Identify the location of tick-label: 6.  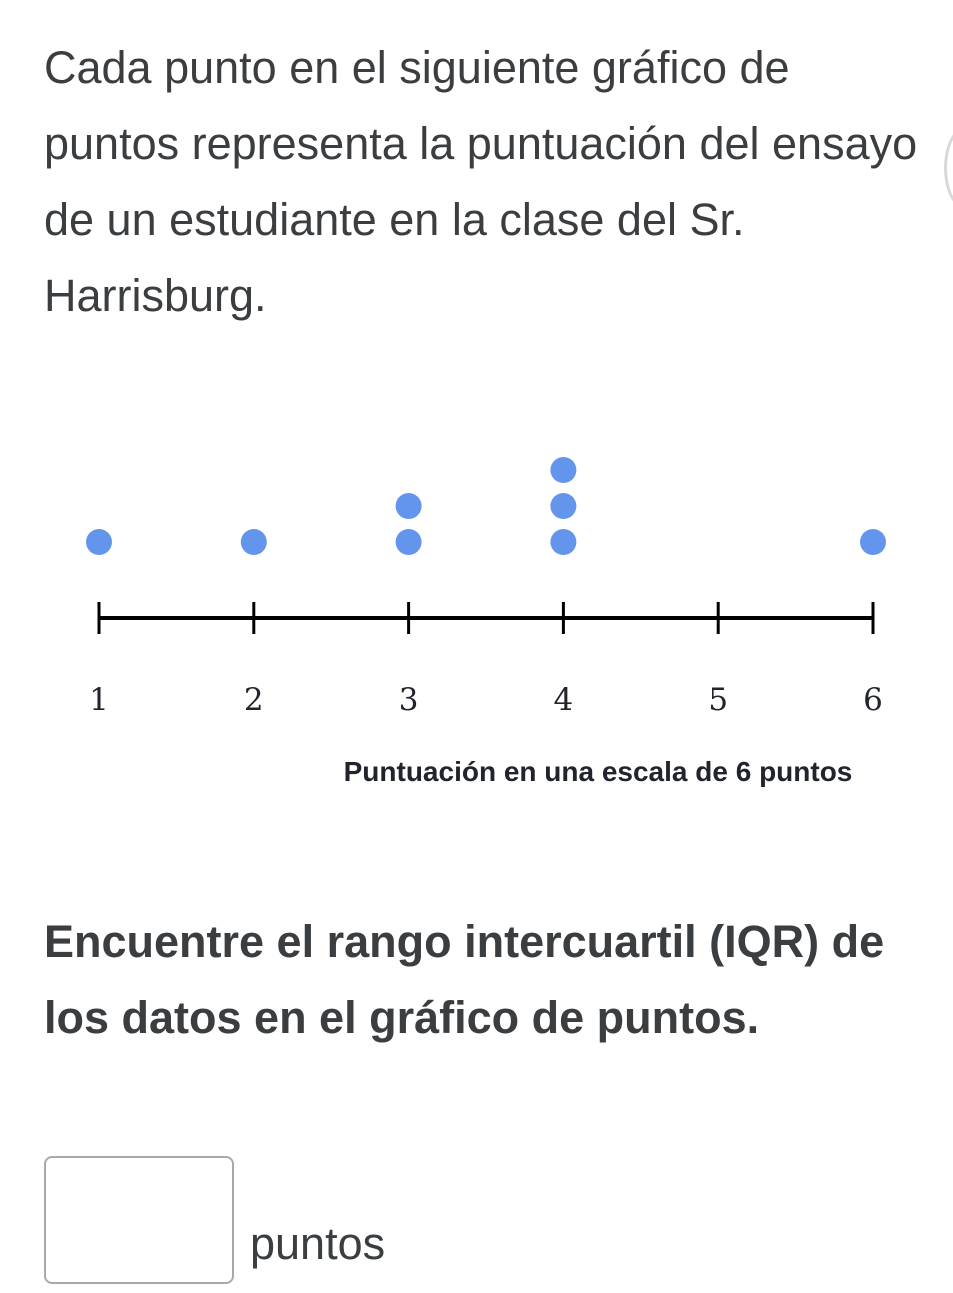
(873, 700).